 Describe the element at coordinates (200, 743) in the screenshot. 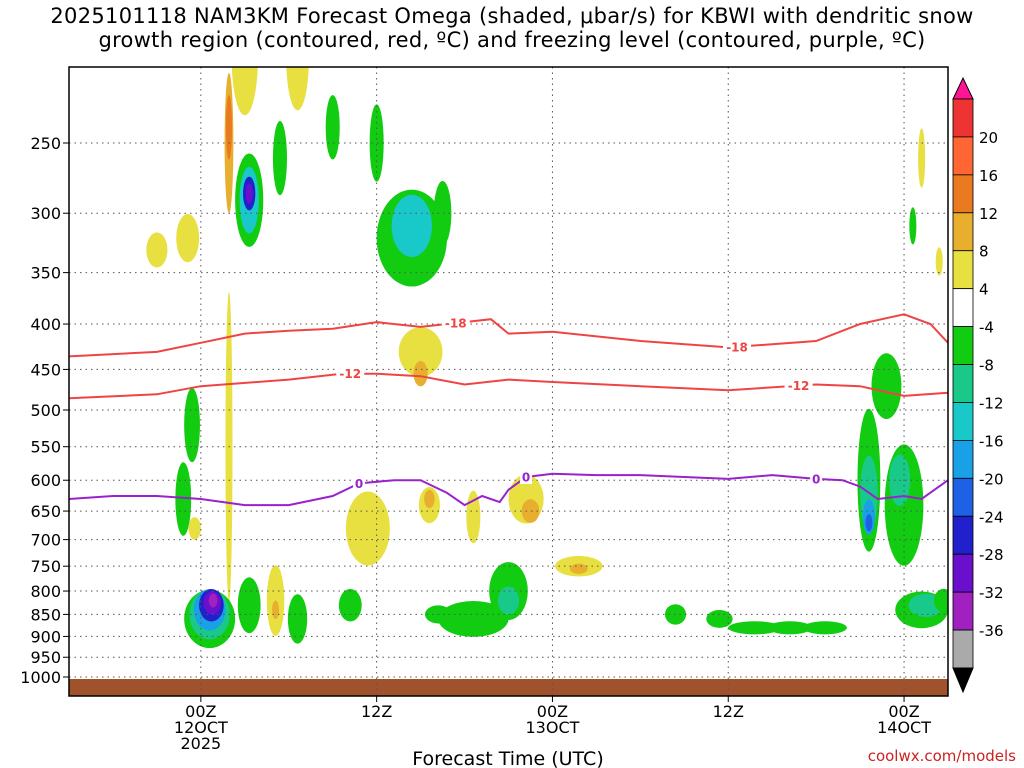

I see `x-tick-label-0-2: 2025` at that location.